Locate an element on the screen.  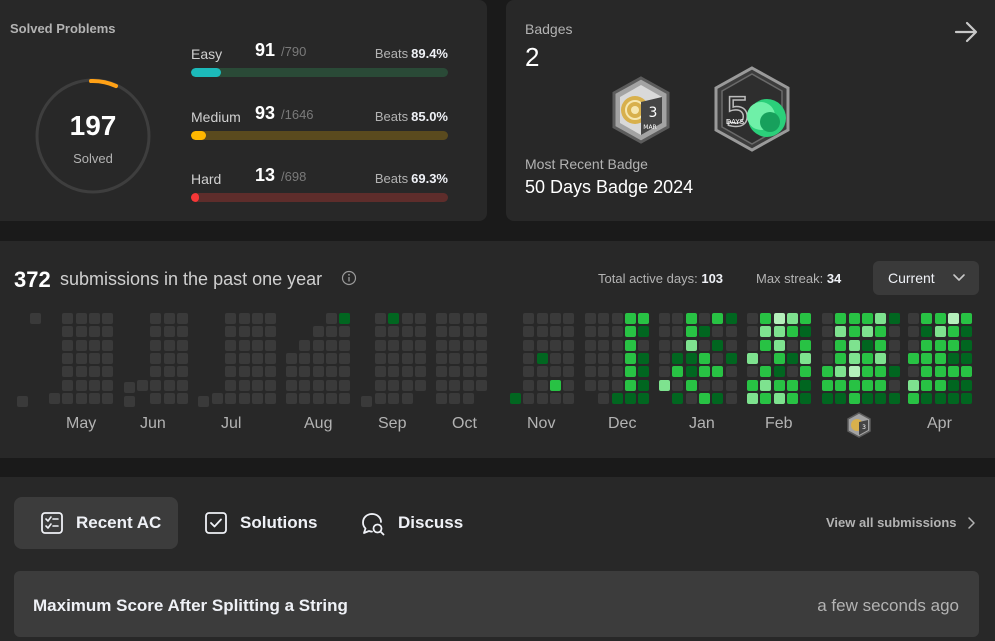
solved-progress-ring is located at coordinates (93, 136).